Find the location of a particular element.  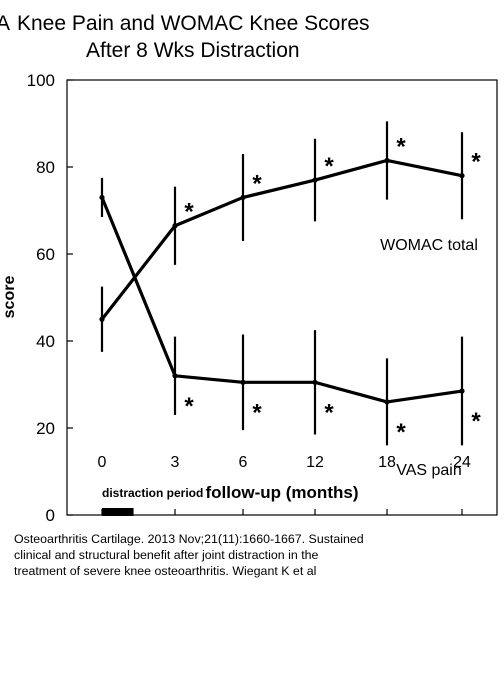

x-axis-label: follow-up (months) is located at coordinates (282, 492).